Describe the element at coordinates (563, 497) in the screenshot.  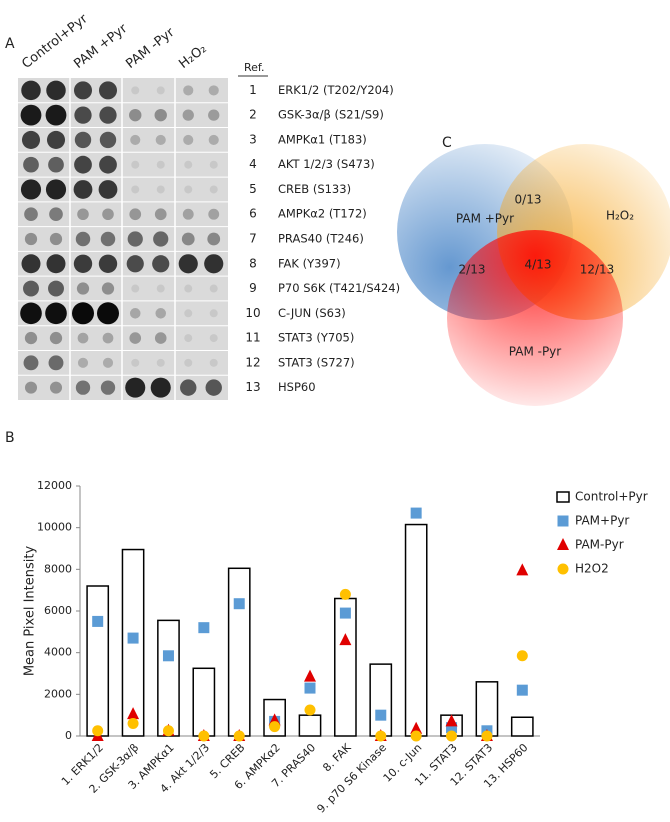
I see `legend-swatch` at that location.